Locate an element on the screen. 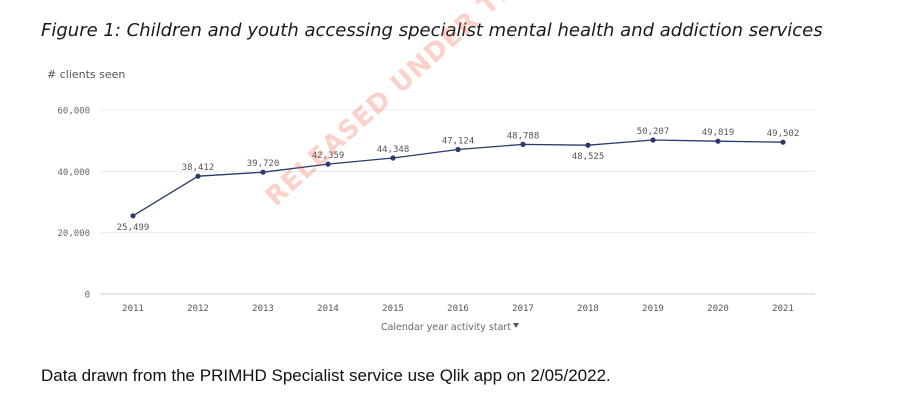 Image resolution: width=907 pixels, height=410 pixels. data-points is located at coordinates (458, 178).